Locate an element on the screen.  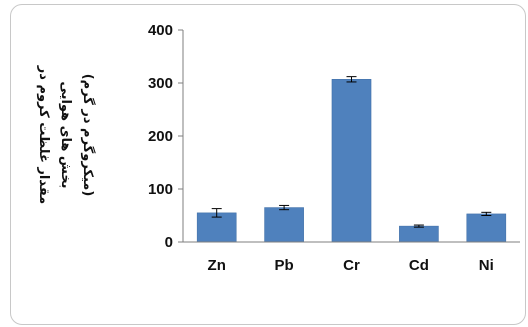
x-tick-label-zn: Zn is located at coordinates (217, 265).